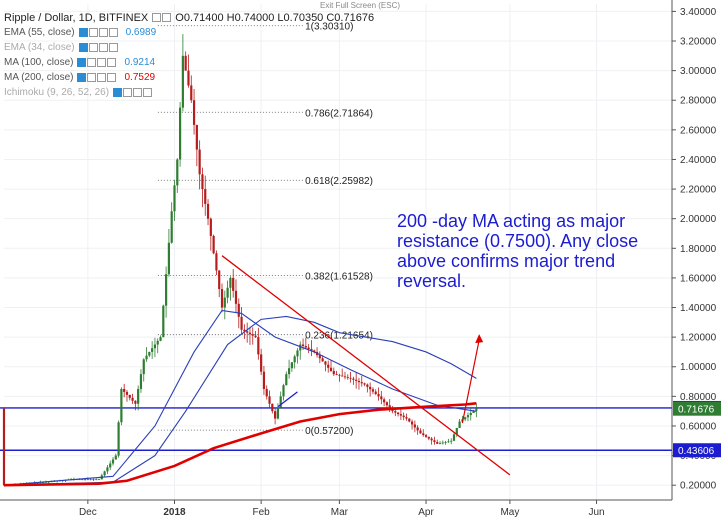 The height and width of the screenshot is (520, 721). What do you see at coordinates (339, 277) in the screenshot?
I see `fib-level-label: 0.382(1.61528)` at bounding box center [339, 277].